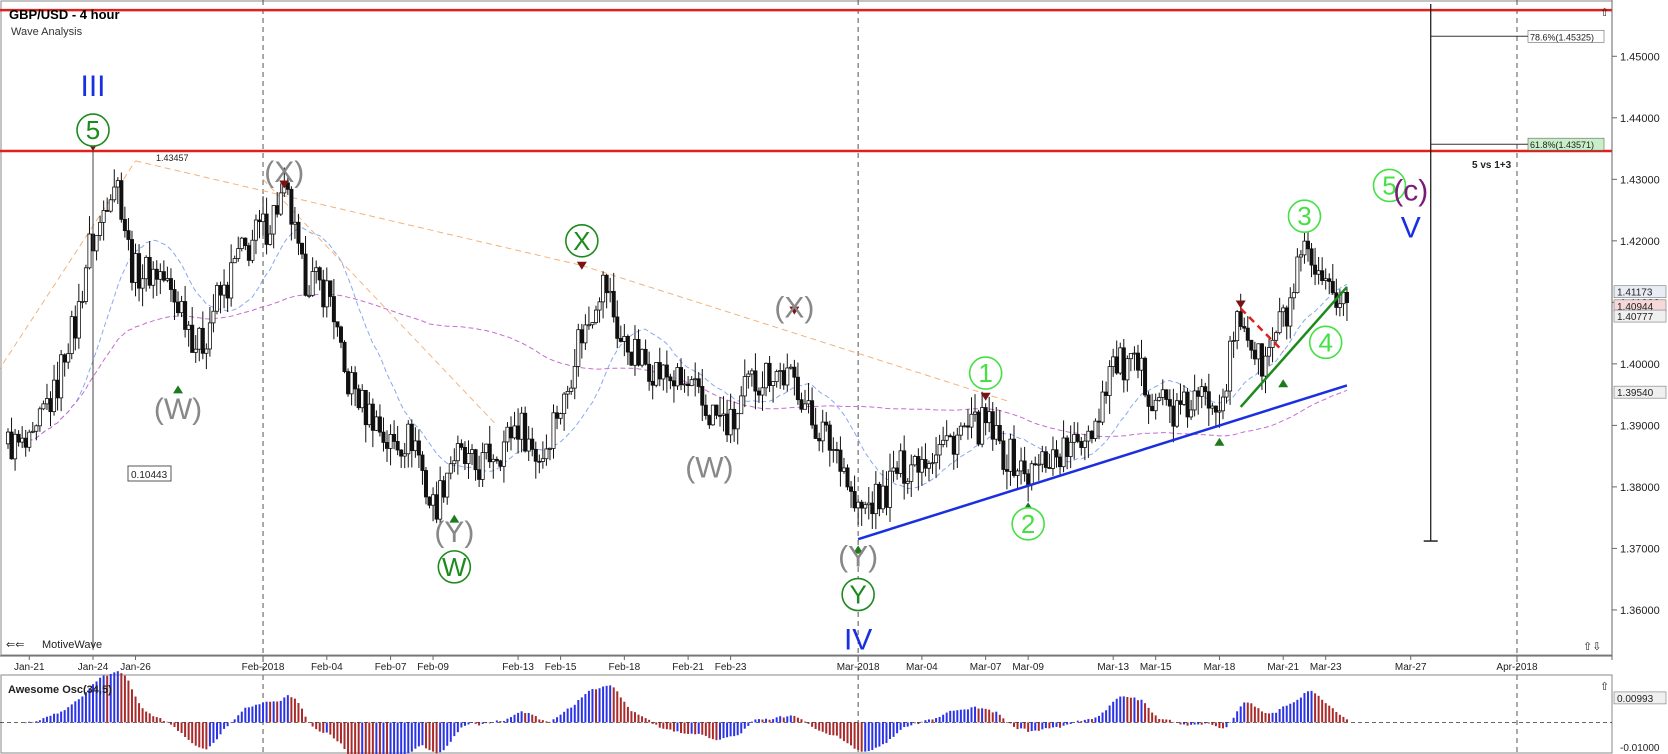 This screenshot has height=754, width=1668. What do you see at coordinates (149, 475) in the screenshot?
I see `range-measure-label: 0.10443` at bounding box center [149, 475].